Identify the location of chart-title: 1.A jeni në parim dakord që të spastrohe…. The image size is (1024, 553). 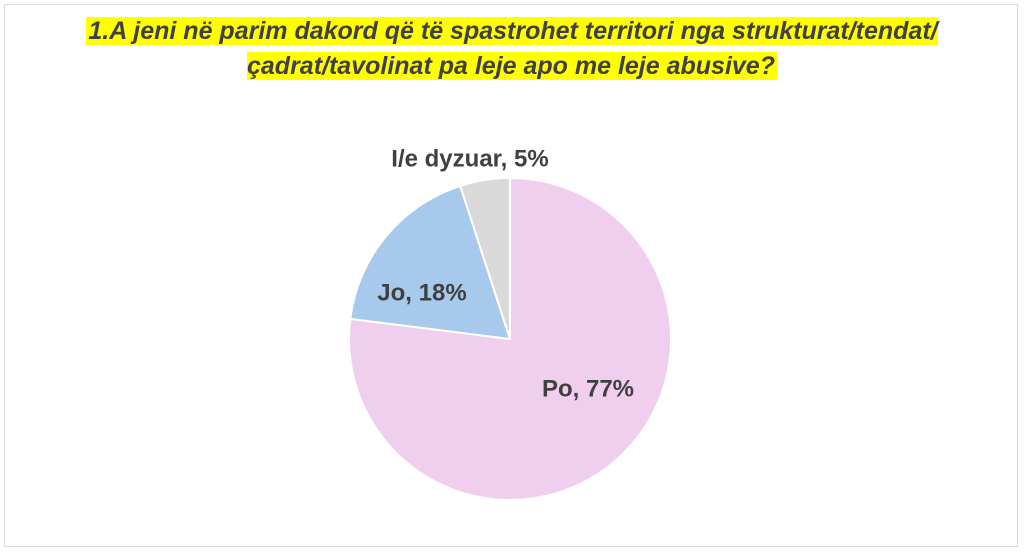
(512, 49).